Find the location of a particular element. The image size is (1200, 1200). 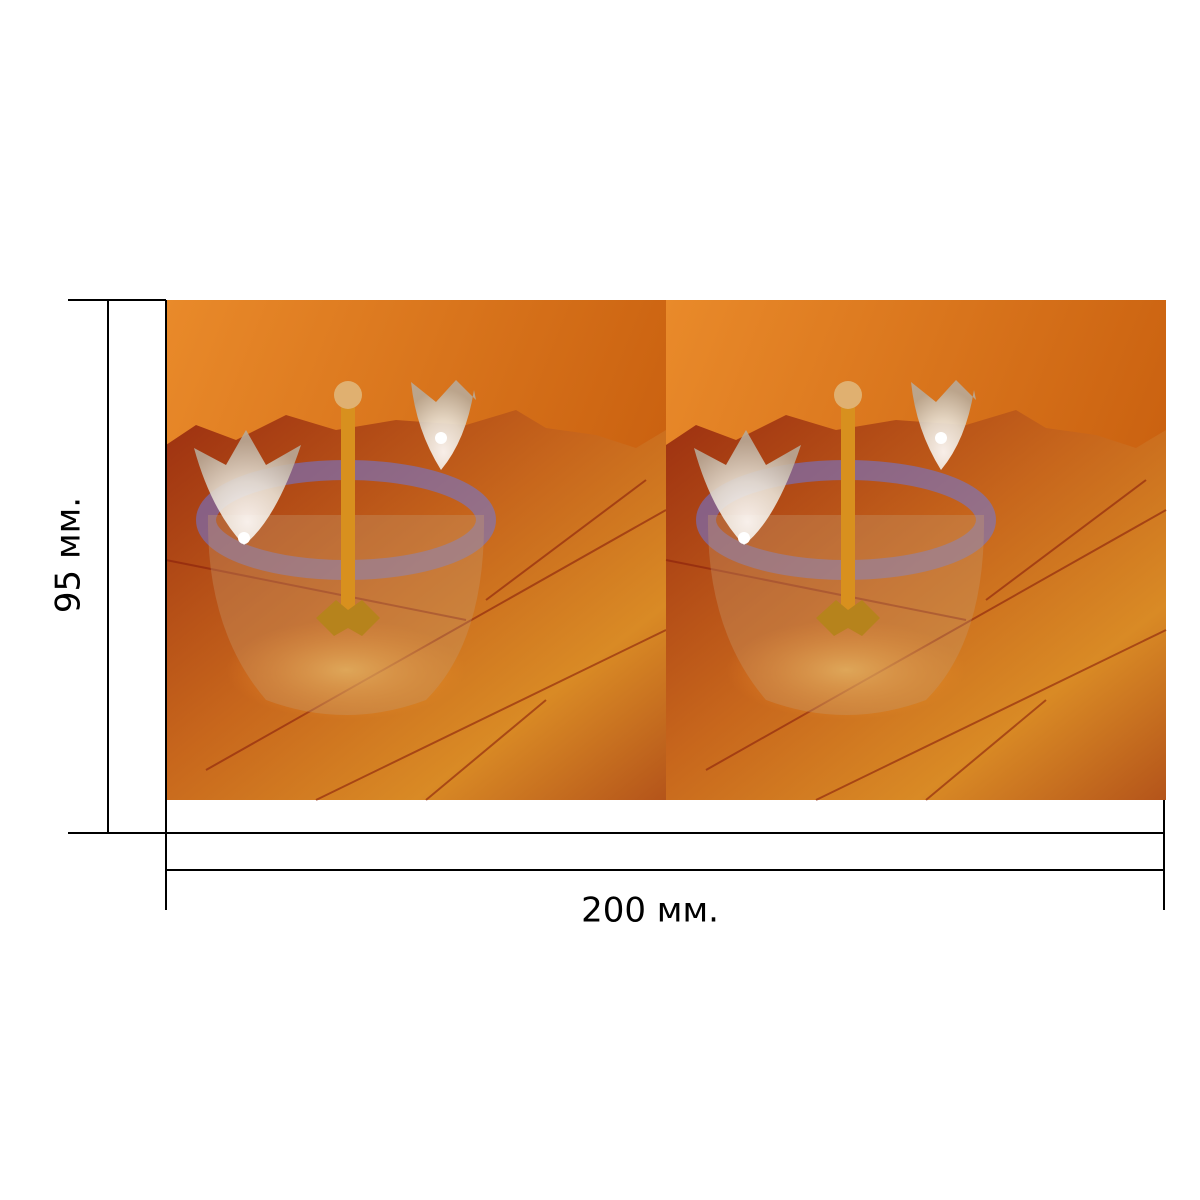

height-label: 95 мм. is located at coordinates (69, 555).